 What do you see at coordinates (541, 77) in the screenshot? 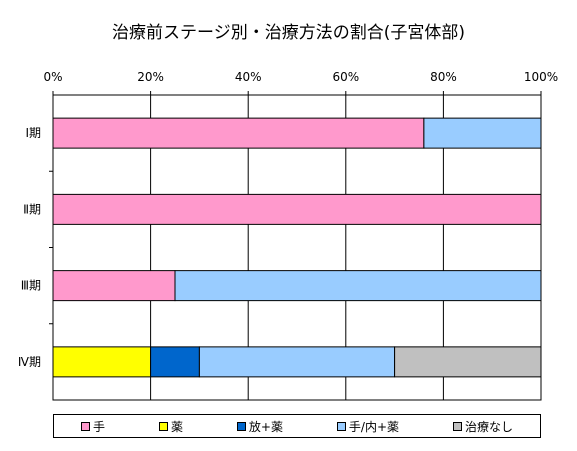
I see `x-tick-label: 100%` at bounding box center [541, 77].